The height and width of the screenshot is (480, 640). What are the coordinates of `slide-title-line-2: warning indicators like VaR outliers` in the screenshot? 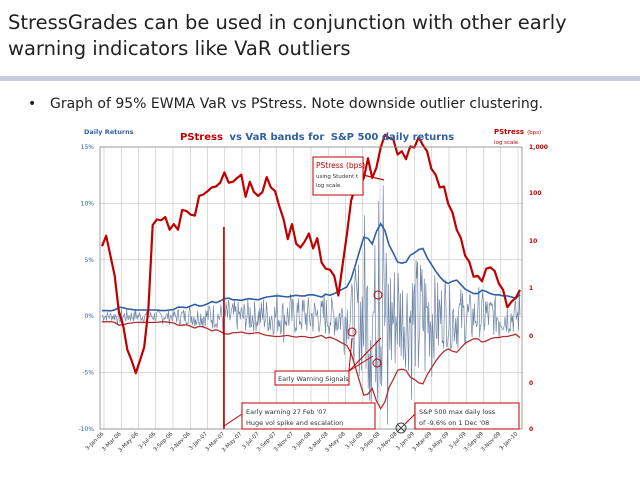 It's located at (179, 48).